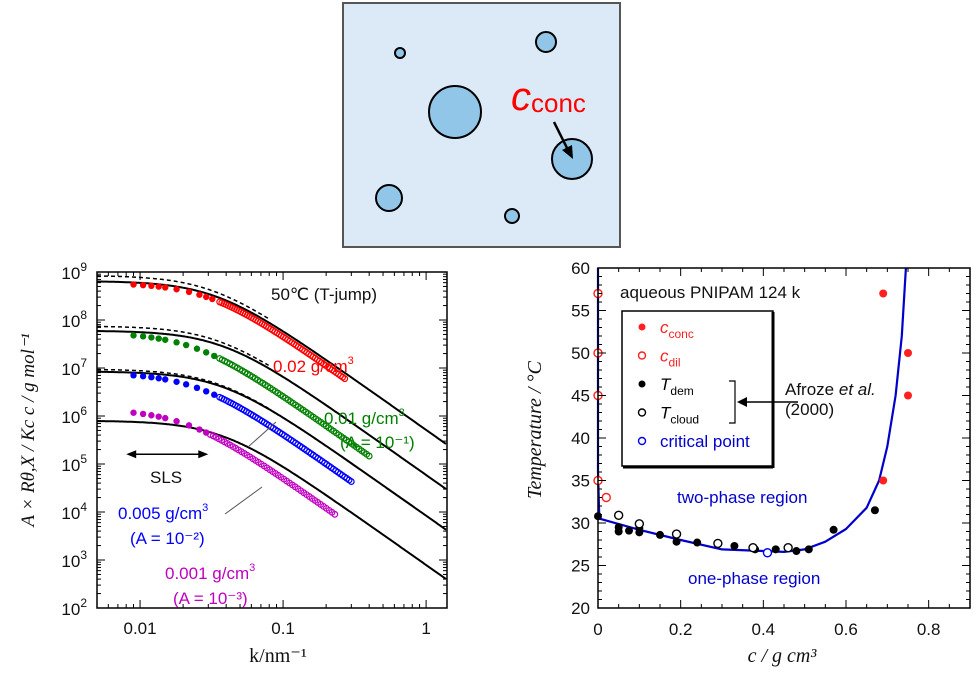  I want to click on y-tick-label: 10⁸, so click(74, 319).